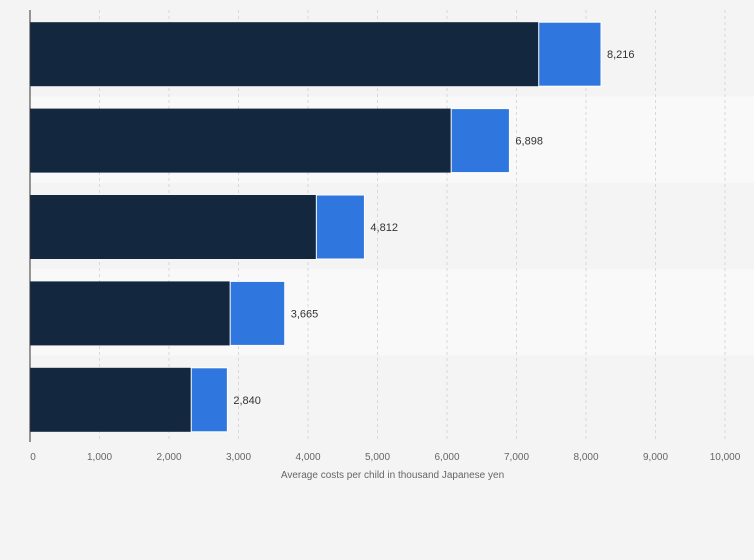 Image resolution: width=754 pixels, height=560 pixels. Describe the element at coordinates (305, 314) in the screenshot. I see `total-label: 3,665` at that location.